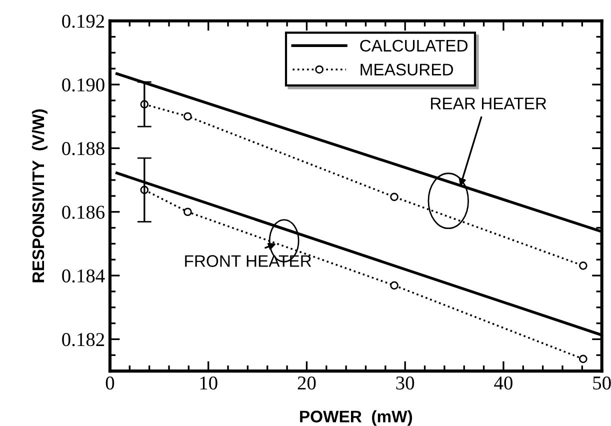 The image size is (611, 426). Describe the element at coordinates (248, 261) in the screenshot. I see `annotation: FRONT HEATER` at that location.